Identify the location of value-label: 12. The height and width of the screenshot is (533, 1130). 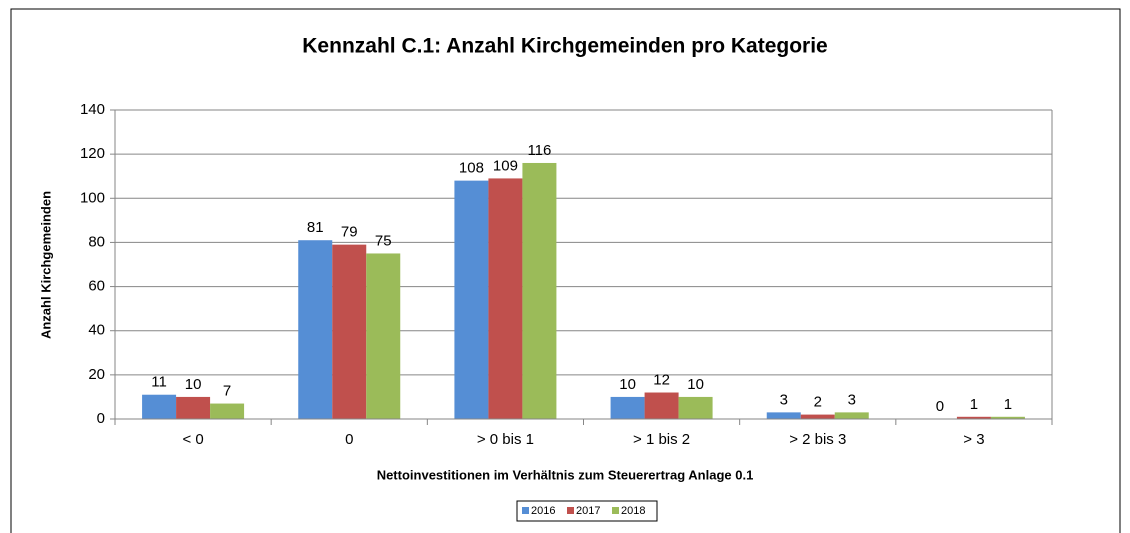
(661, 379).